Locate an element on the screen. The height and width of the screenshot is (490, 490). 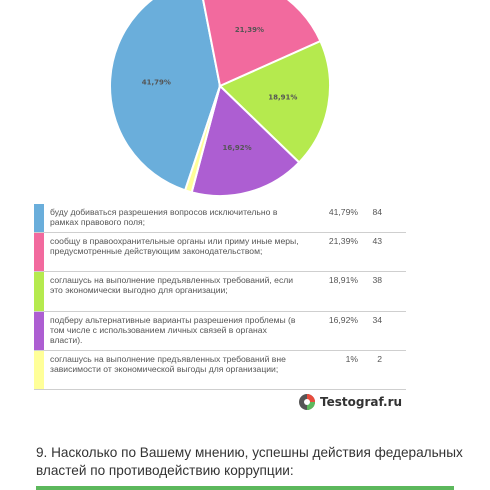
pie-slice-label-4: 16,92% is located at coordinates (237, 148).